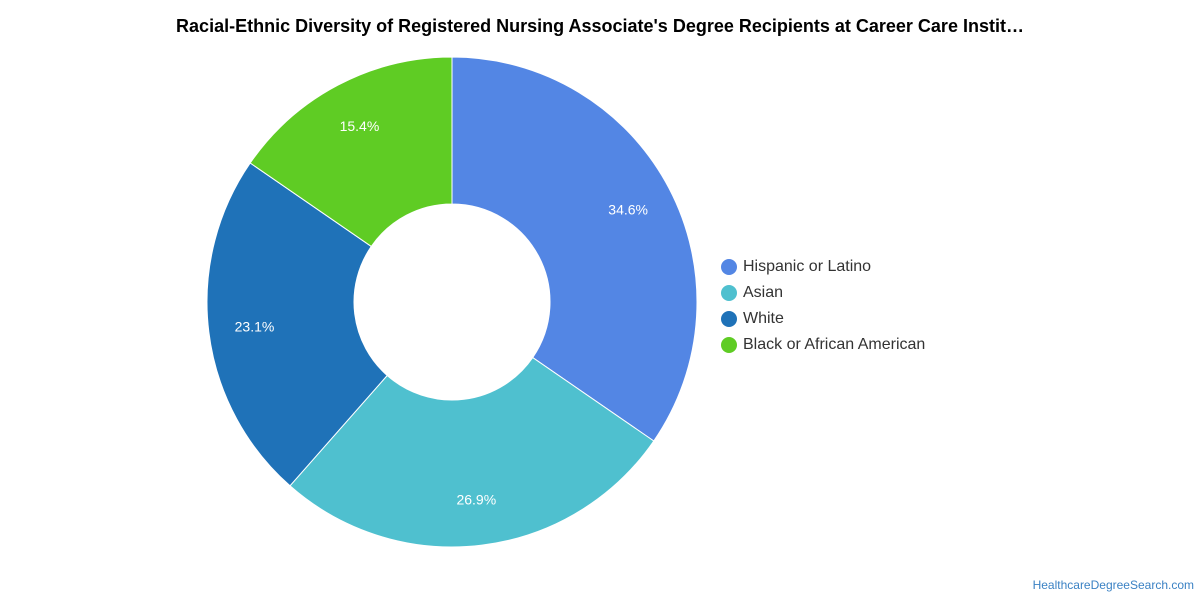  I want to click on legend-item-black-or-african-american: Black or African American, so click(823, 345).